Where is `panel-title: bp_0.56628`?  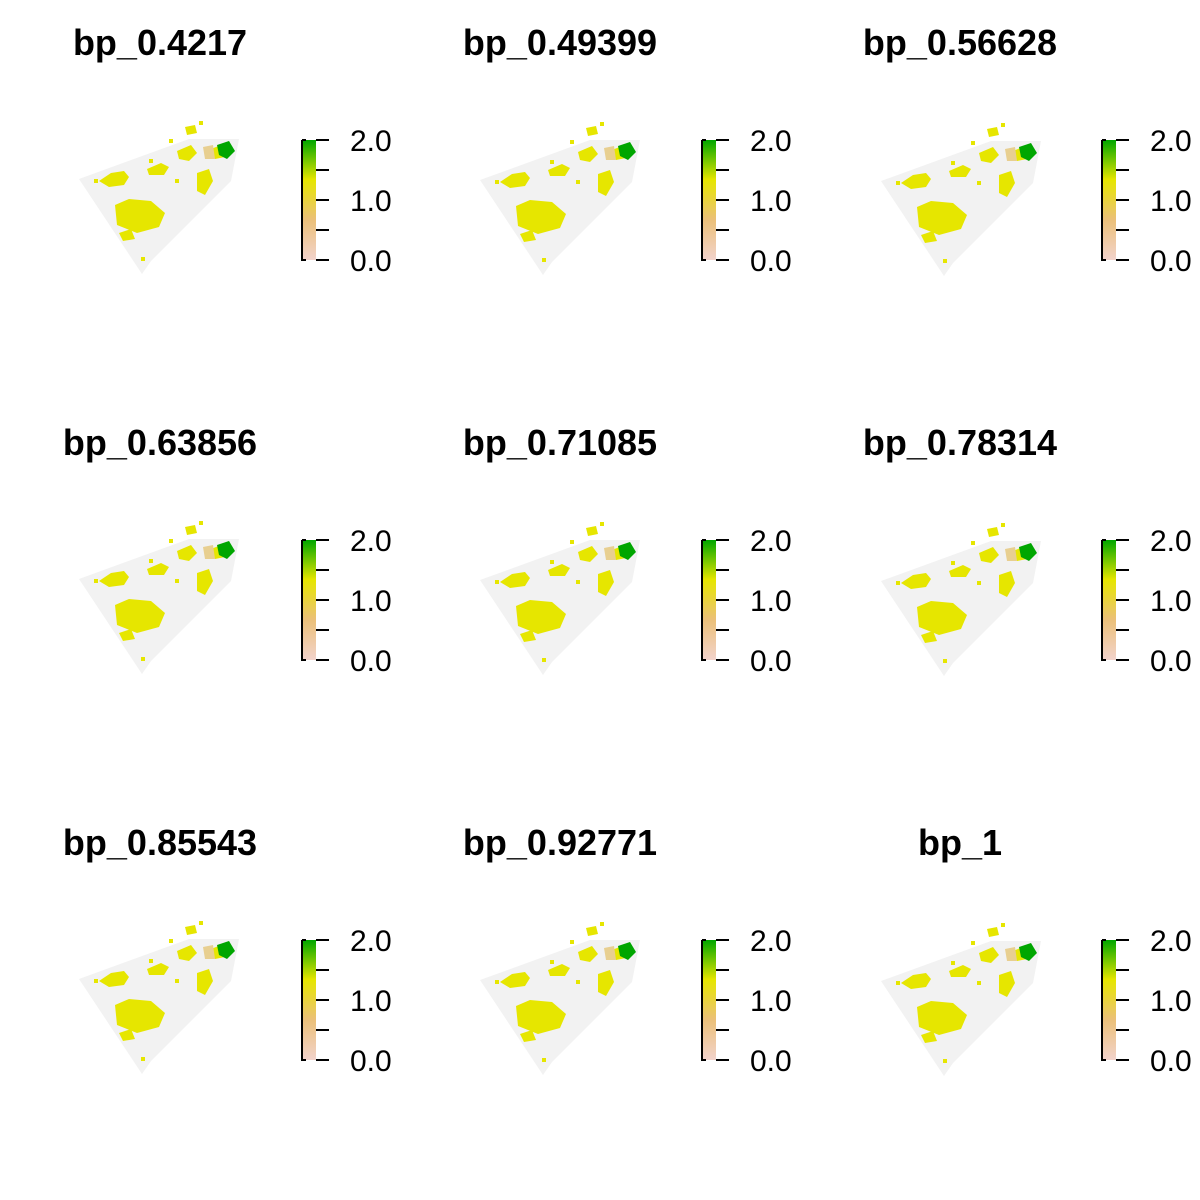 panel-title: bp_0.56628 is located at coordinates (960, 42).